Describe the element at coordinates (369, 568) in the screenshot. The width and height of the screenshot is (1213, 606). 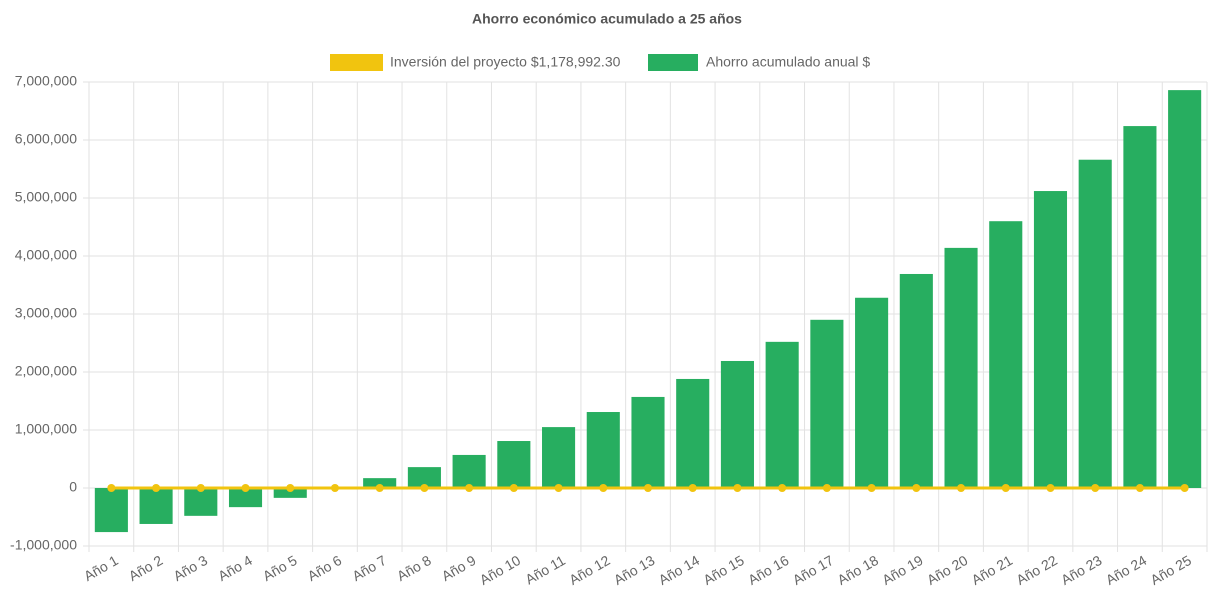
I see `x-tick-label: Año 7` at that location.